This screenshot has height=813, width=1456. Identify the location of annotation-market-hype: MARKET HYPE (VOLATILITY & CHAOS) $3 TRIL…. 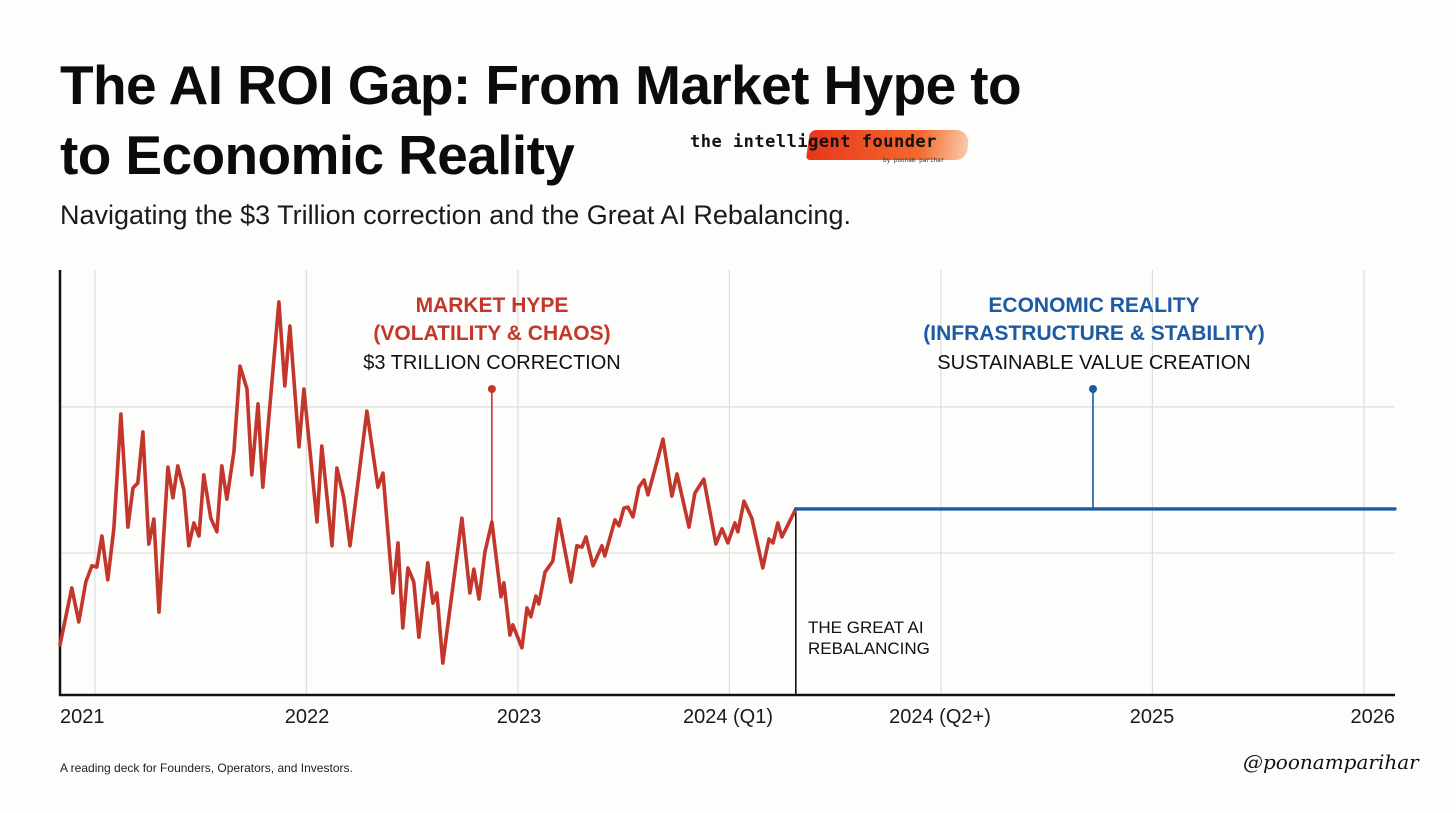
(491, 333).